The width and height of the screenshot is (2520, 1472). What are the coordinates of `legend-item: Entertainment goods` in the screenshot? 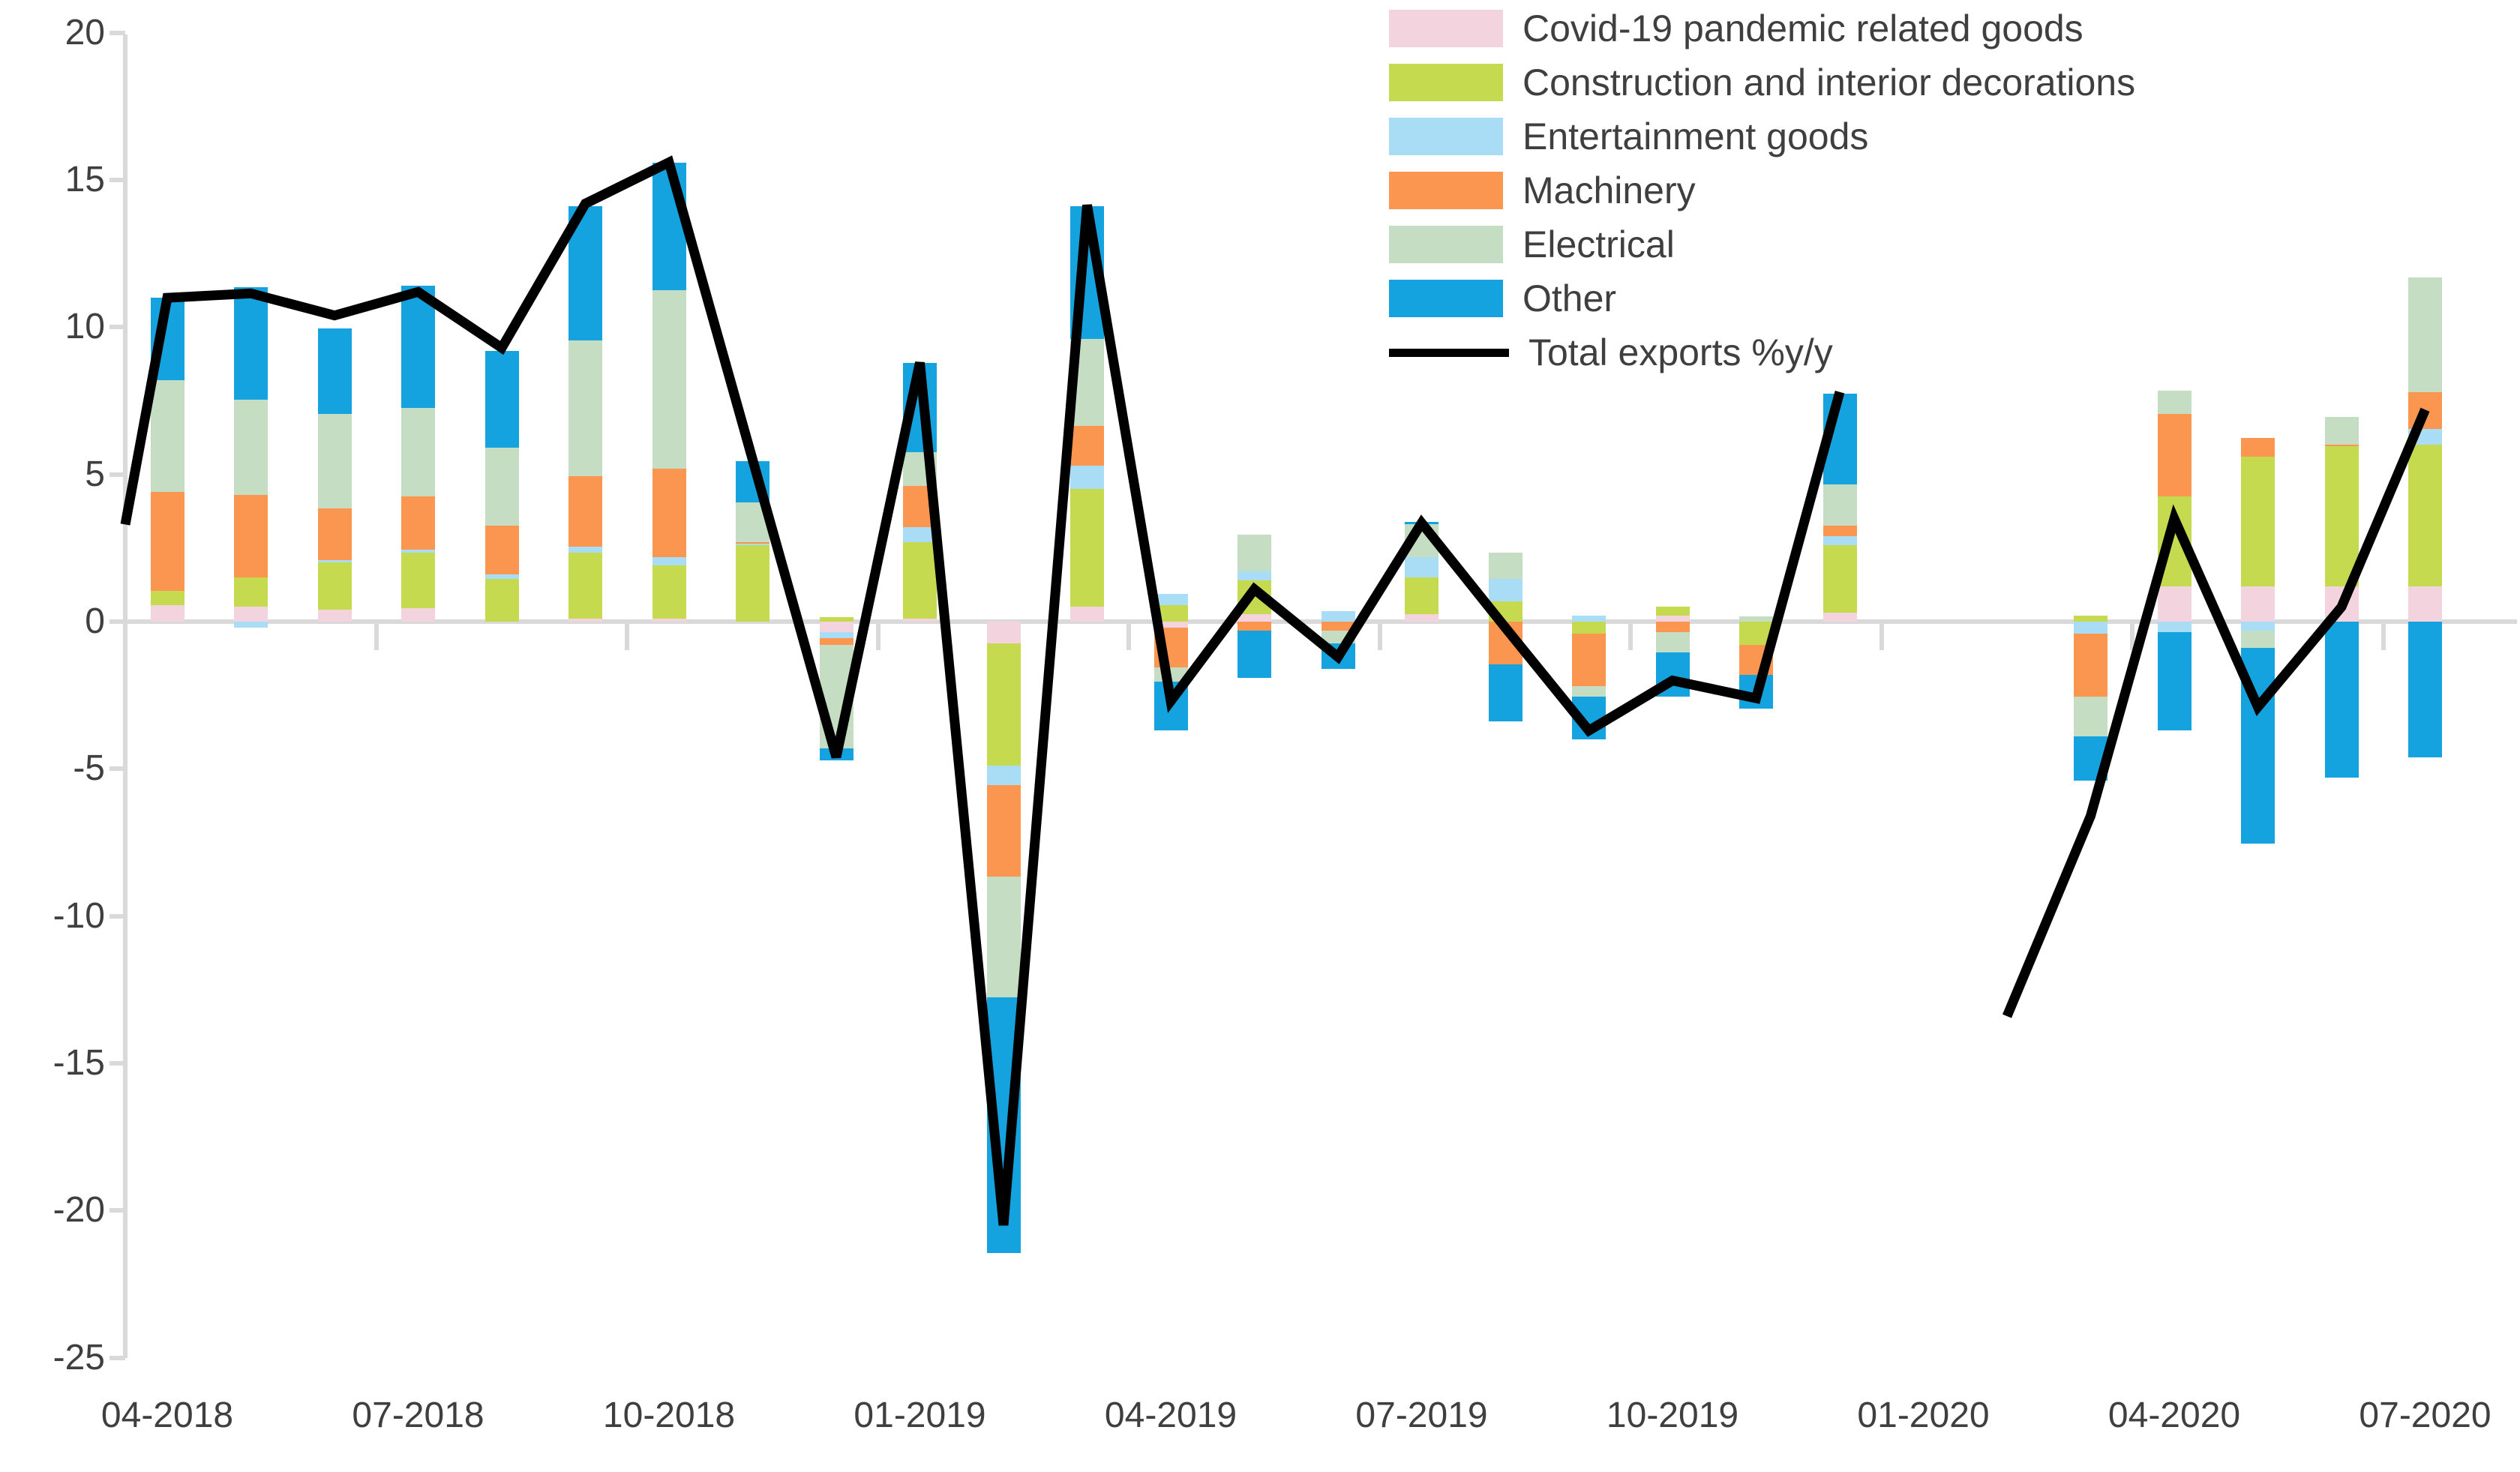 It's located at (1628, 136).